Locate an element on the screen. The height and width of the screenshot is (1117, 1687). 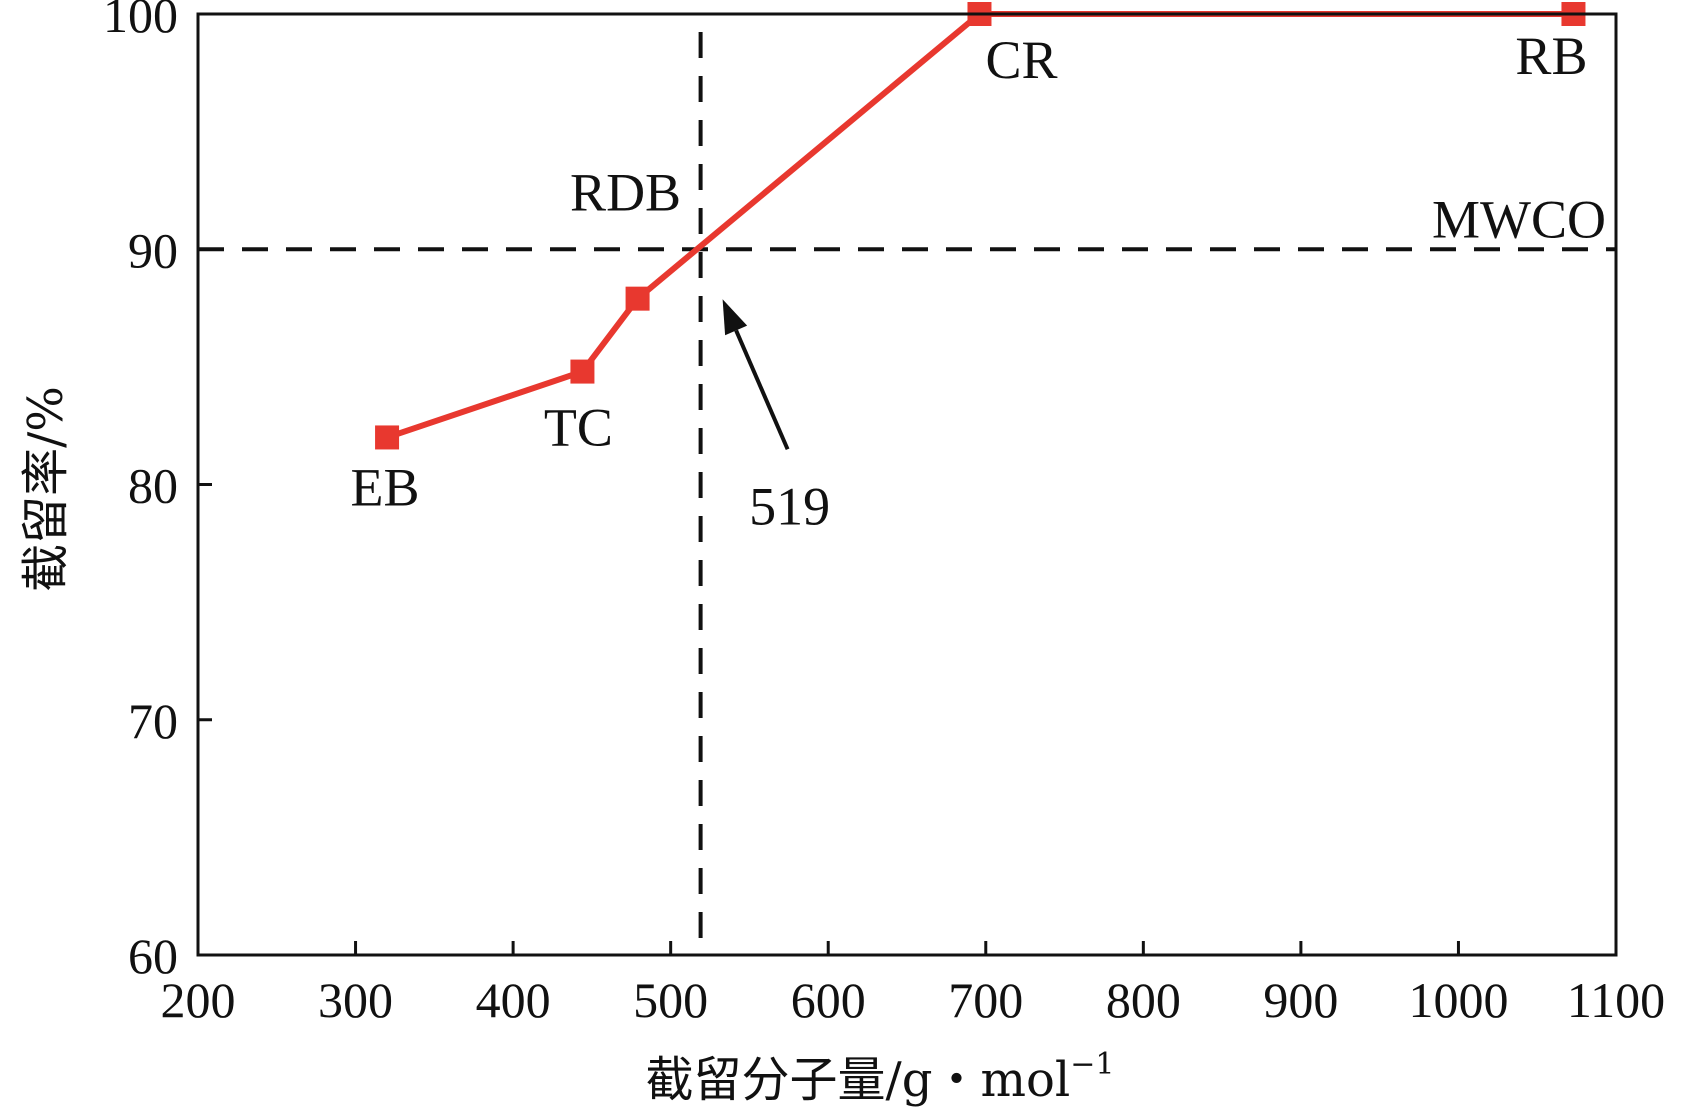
point-label-rb: RB is located at coordinates (1551, 56).